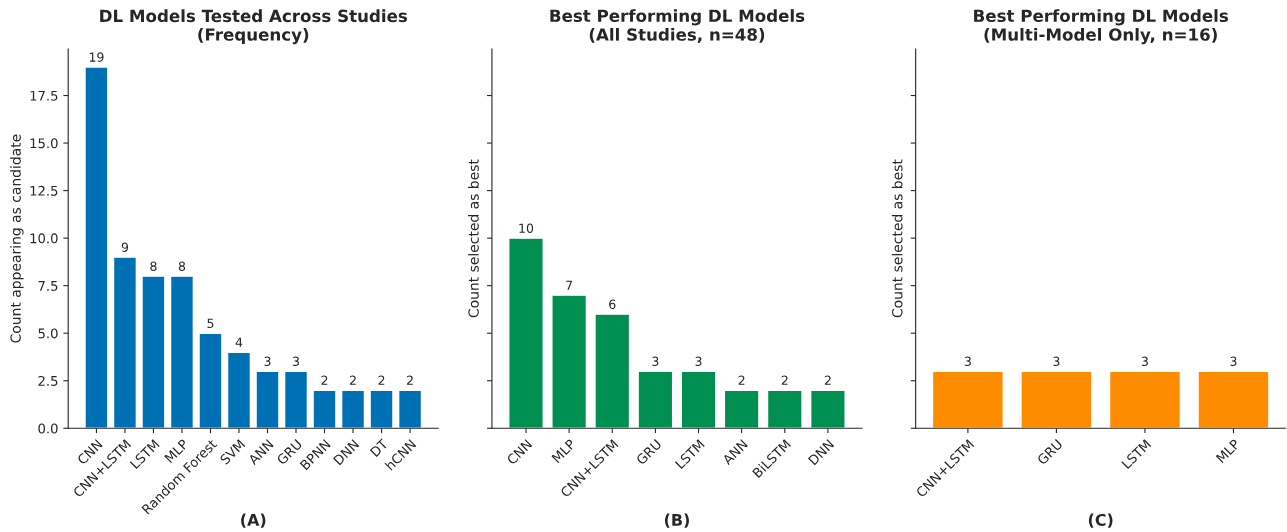  I want to click on x-tick-label: DT, so click(379, 448).